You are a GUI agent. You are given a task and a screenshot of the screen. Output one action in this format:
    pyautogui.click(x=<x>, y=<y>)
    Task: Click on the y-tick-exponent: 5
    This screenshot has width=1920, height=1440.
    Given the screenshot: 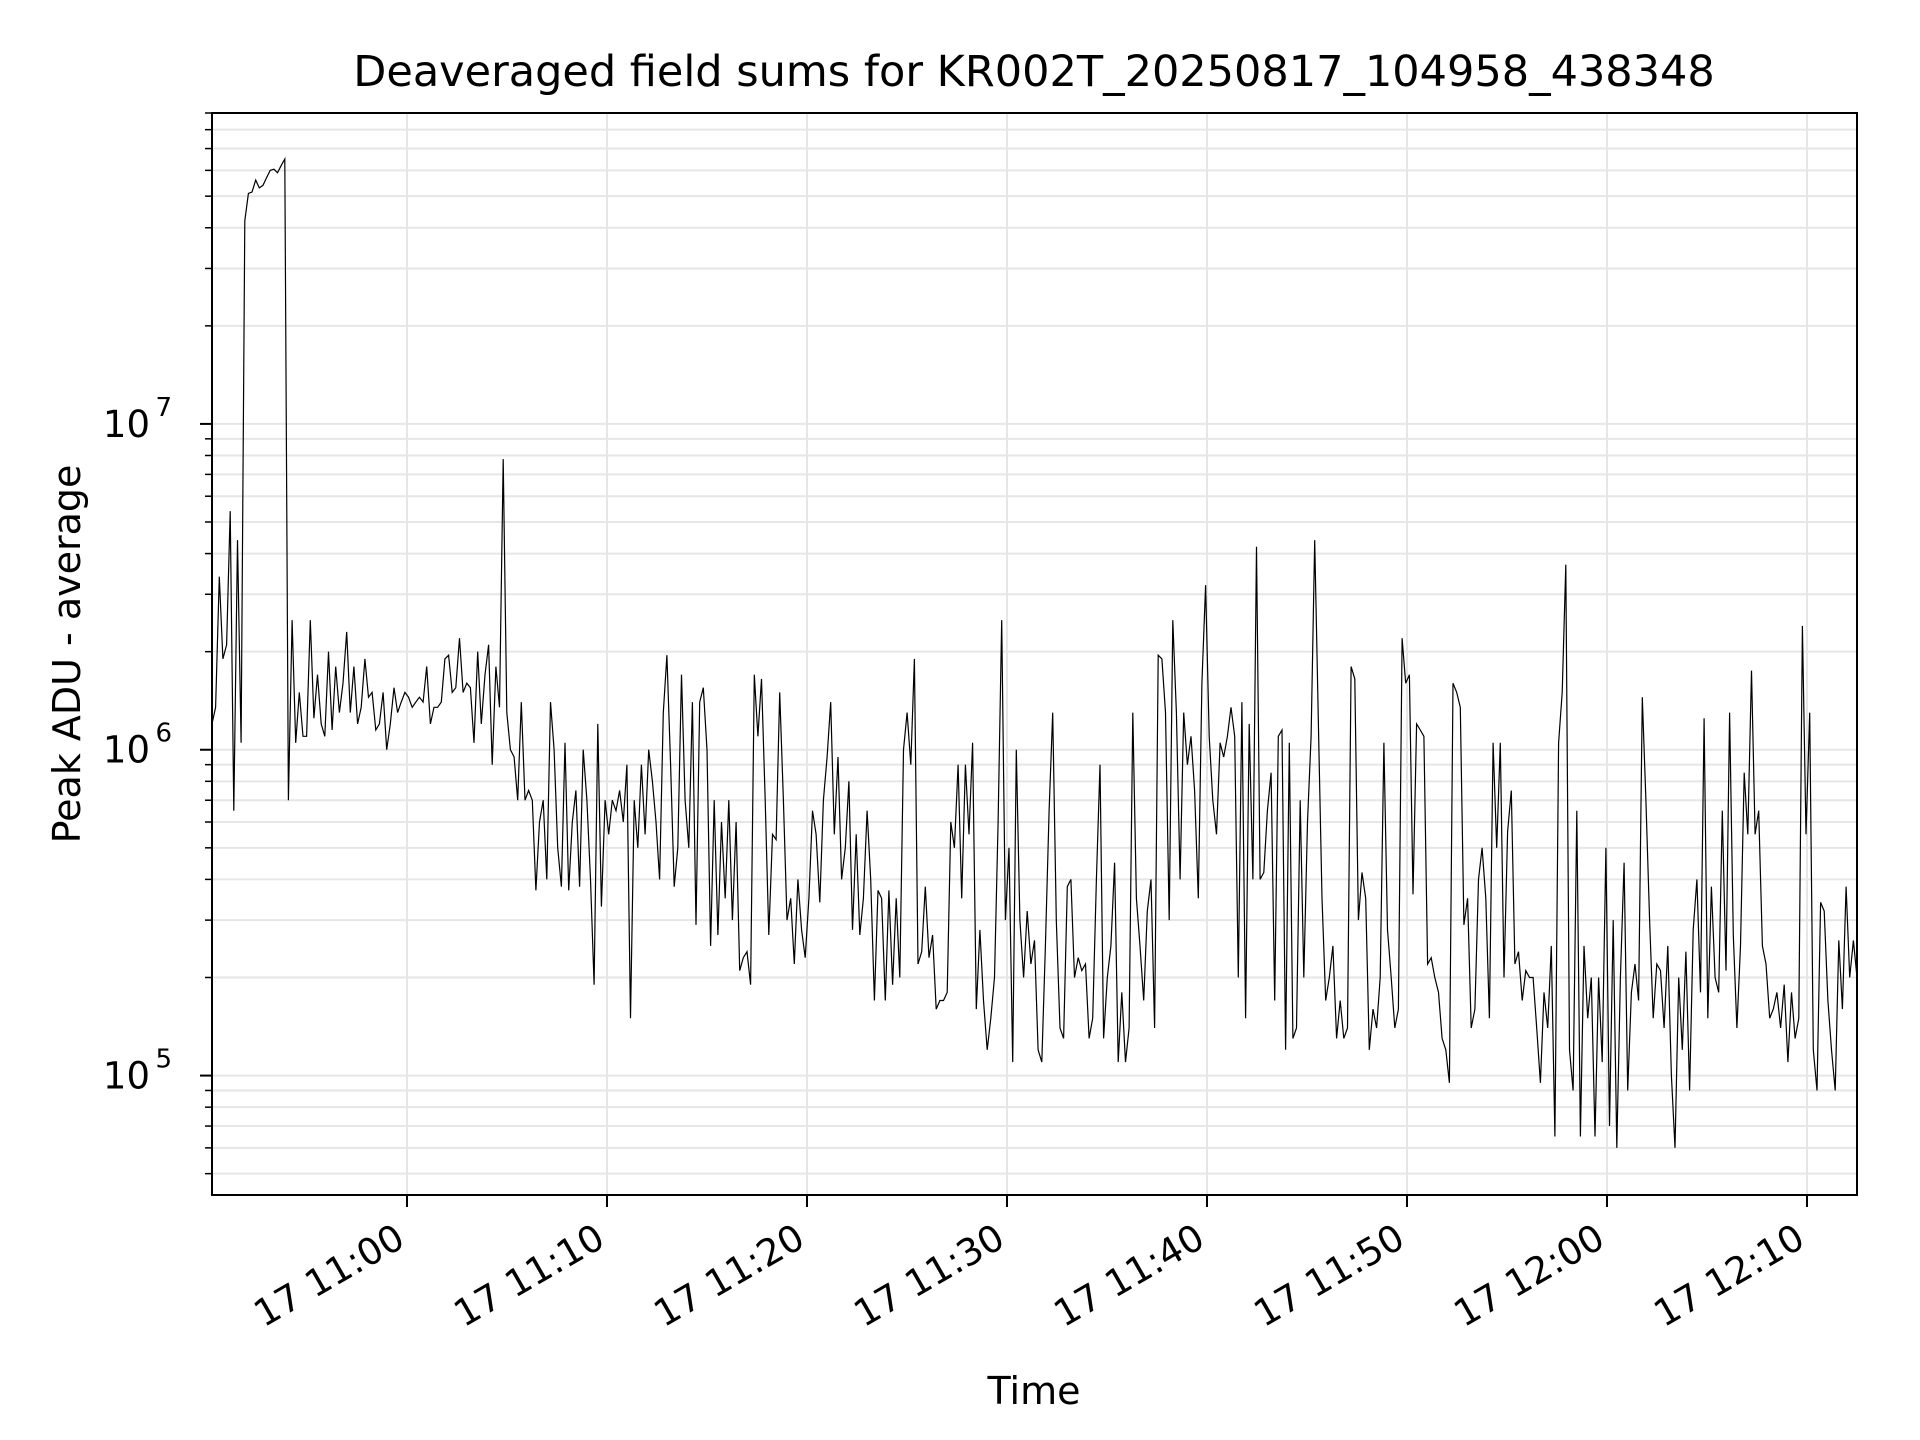 What is the action you would take?
    pyautogui.click(x=163, y=1060)
    